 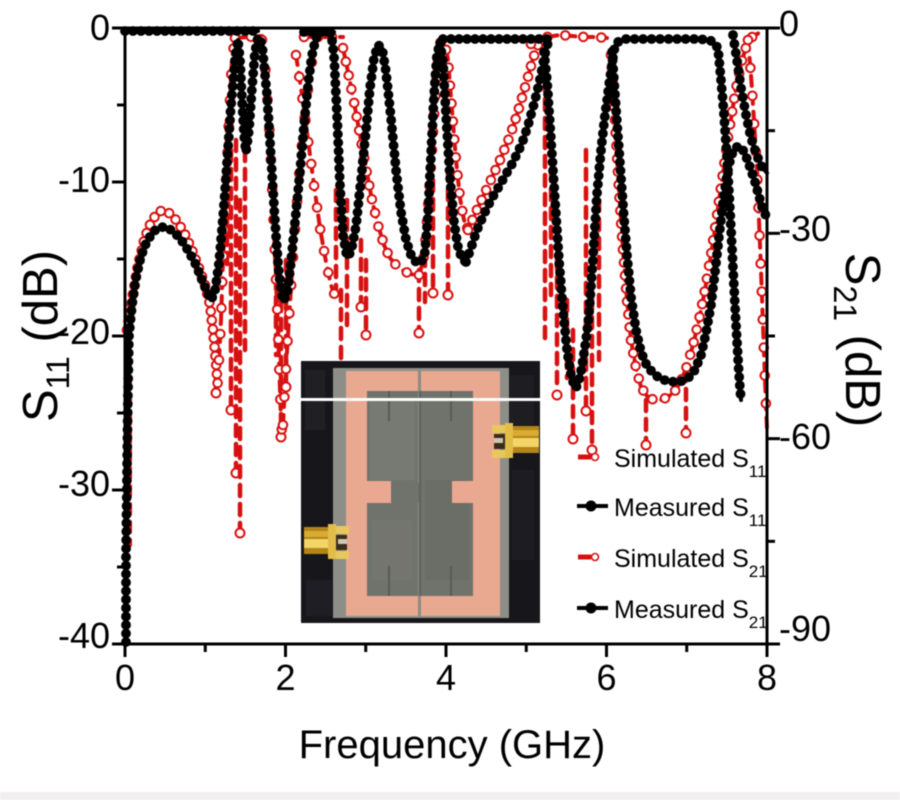 I want to click on svg-text: 8, so click(x=767, y=677).